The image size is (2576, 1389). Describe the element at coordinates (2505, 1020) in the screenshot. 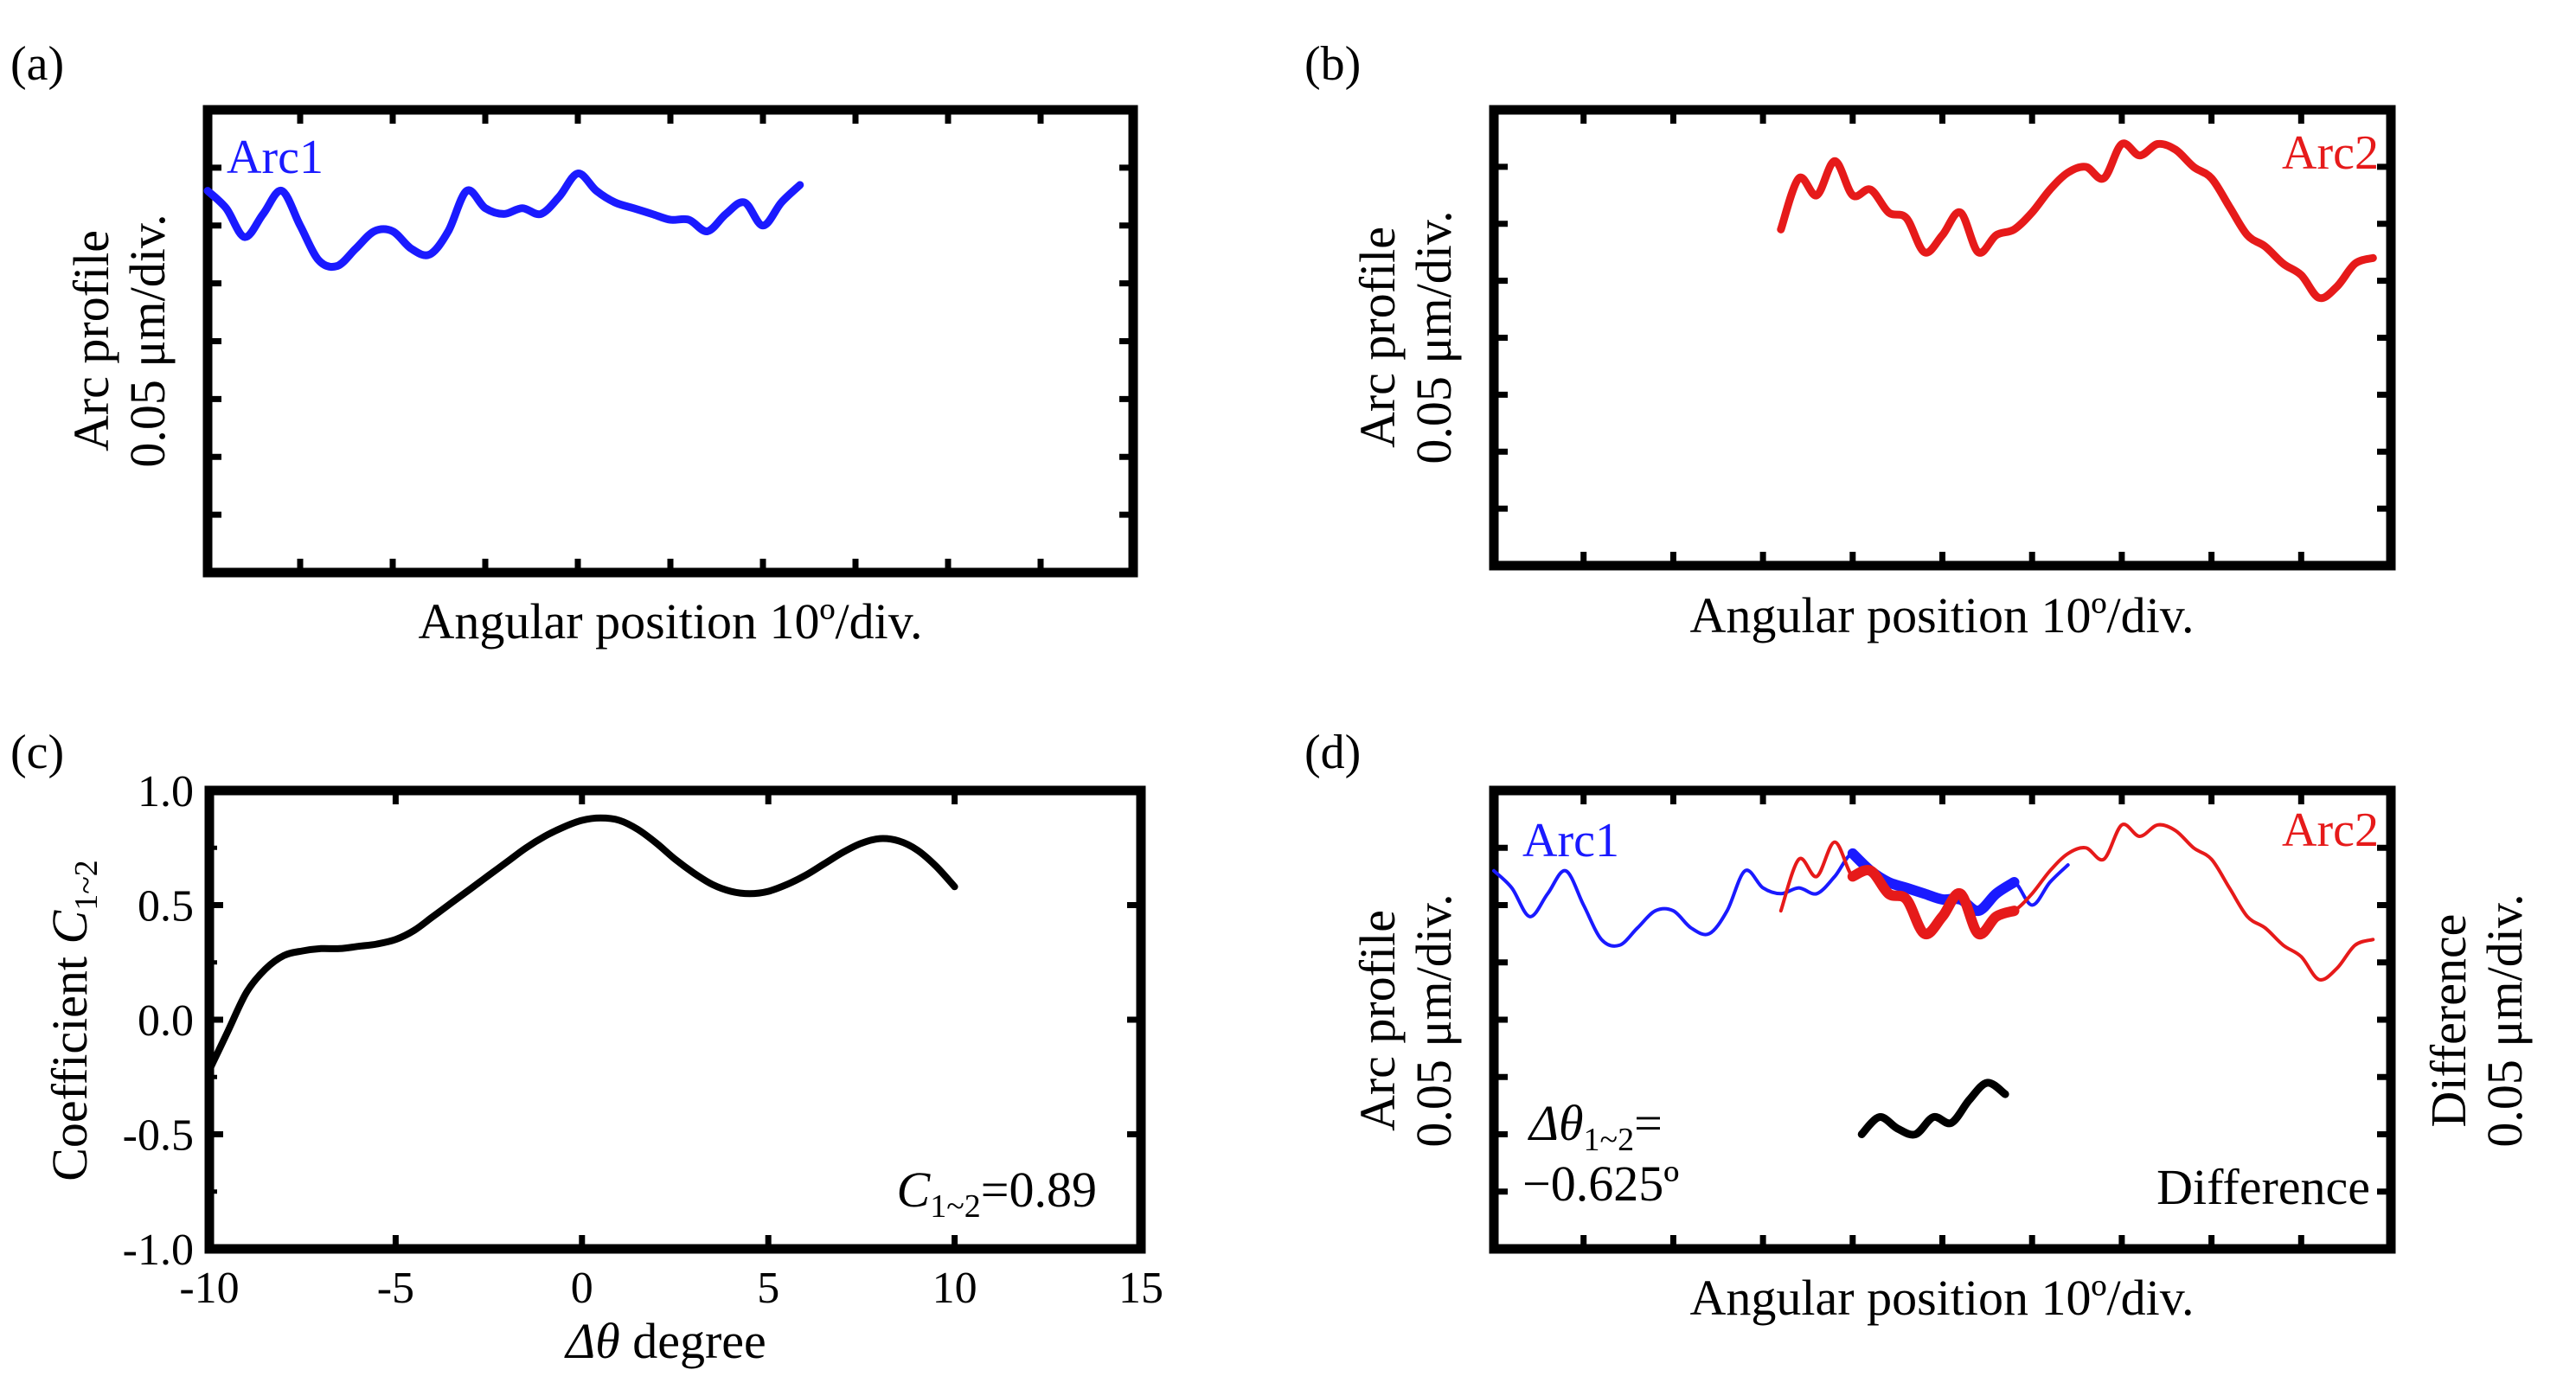

I see `panel-d-y2label-line2: 0.05 μm/div.` at that location.